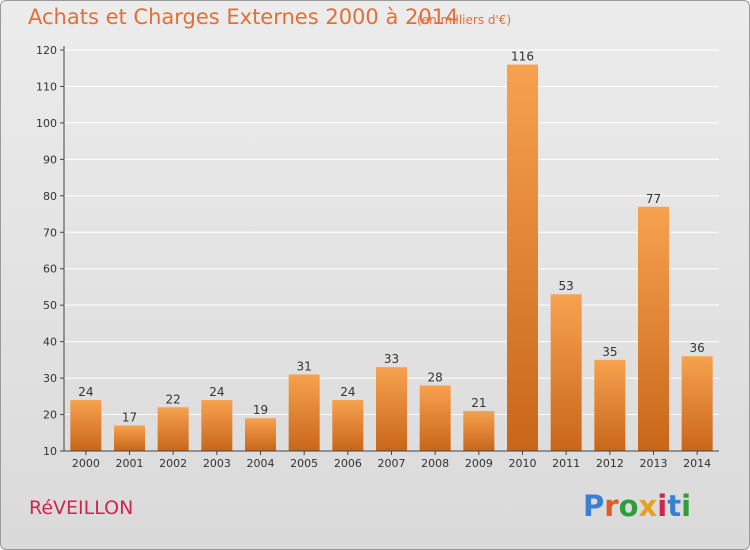 The image size is (750, 550). Describe the element at coordinates (304, 366) in the screenshot. I see `bar-value-label: 31` at that location.